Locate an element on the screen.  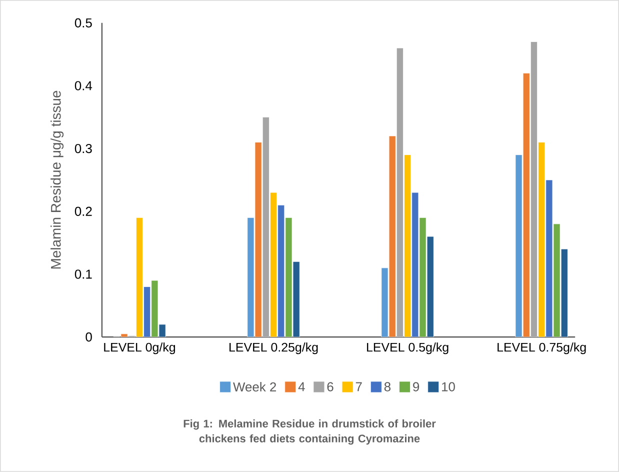
y-axis-title: Melamin Residue μg/g tissue is located at coordinates (57, 179).